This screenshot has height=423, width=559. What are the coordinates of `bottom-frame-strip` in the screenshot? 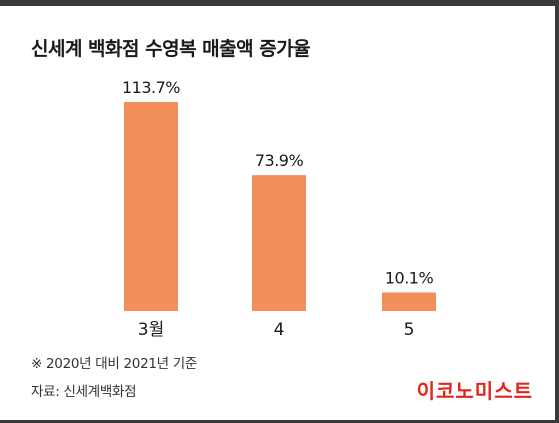 It's located at (279, 421).